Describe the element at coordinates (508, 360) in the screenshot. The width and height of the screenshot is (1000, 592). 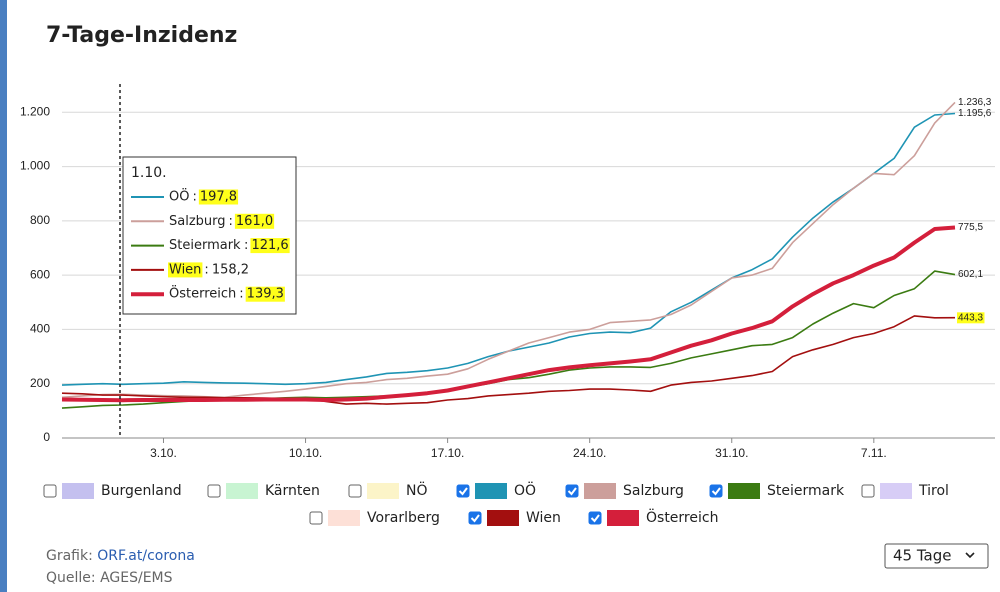
I see `series-line` at that location.